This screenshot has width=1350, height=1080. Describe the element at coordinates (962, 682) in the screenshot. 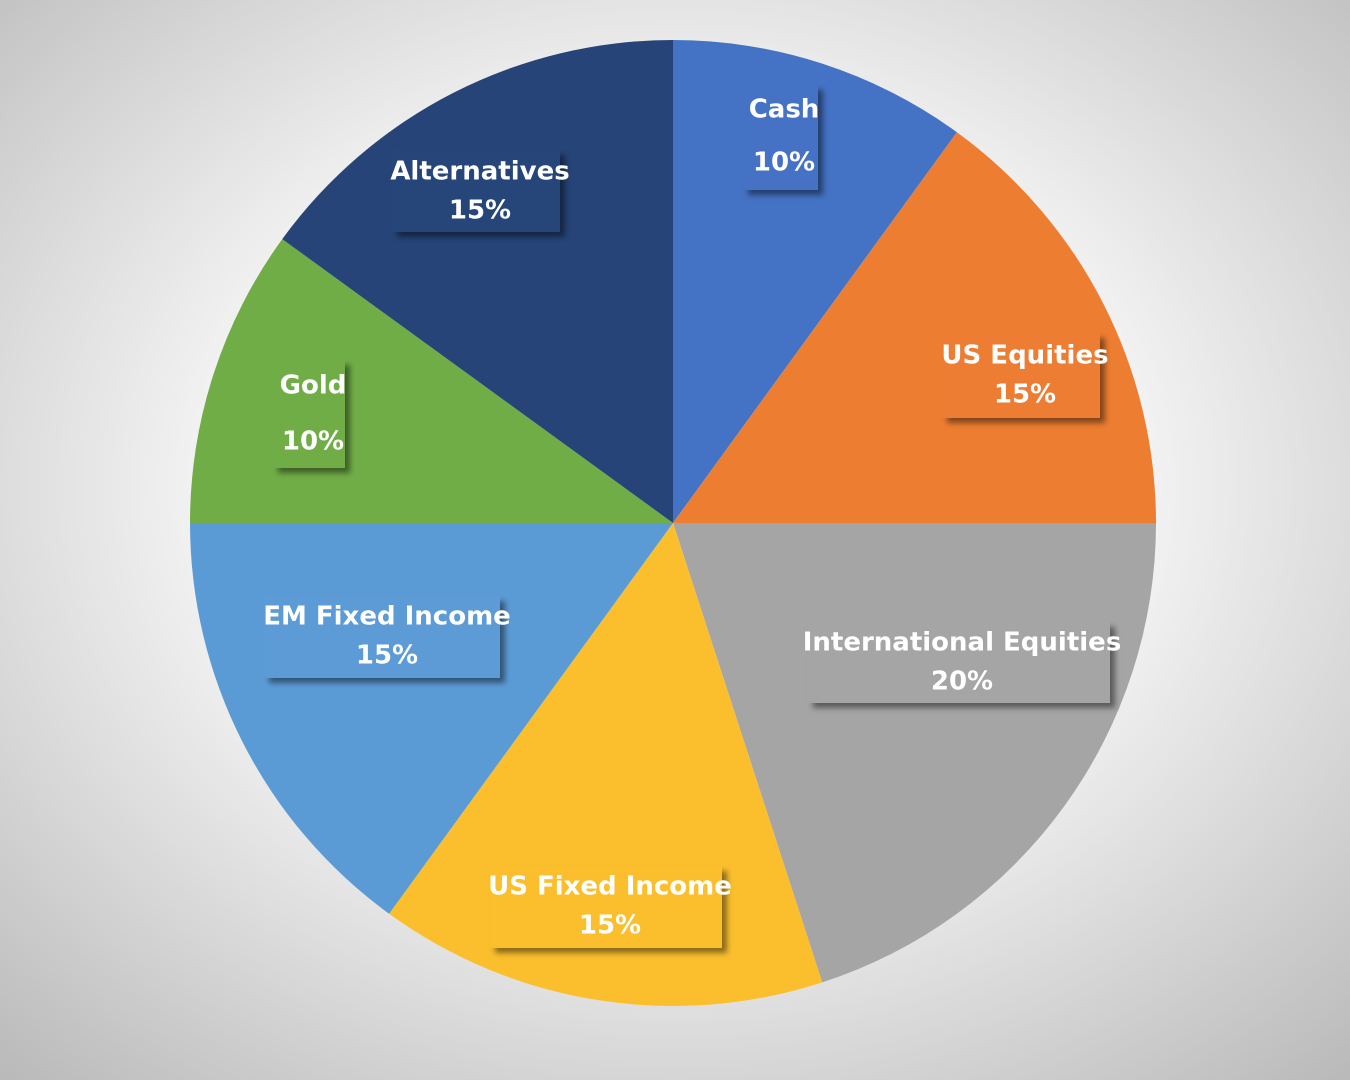

I see `value-label: 20%` at that location.